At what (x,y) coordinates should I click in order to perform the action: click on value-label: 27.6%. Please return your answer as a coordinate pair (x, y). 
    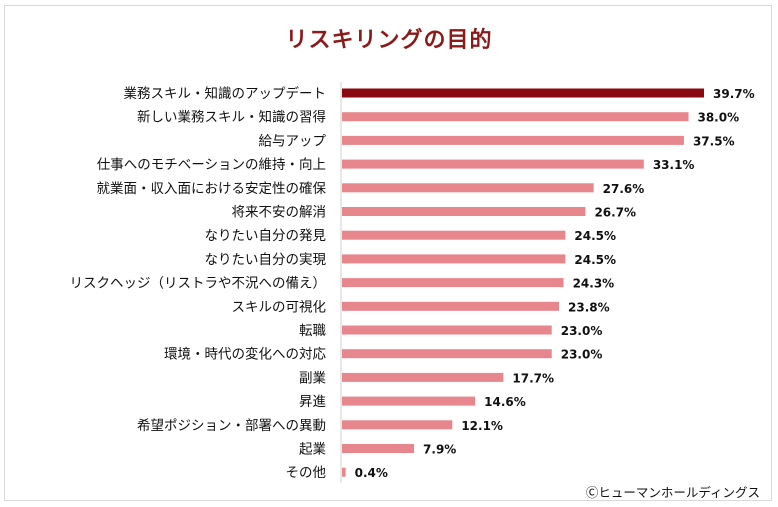
    Looking at the image, I should click on (624, 189).